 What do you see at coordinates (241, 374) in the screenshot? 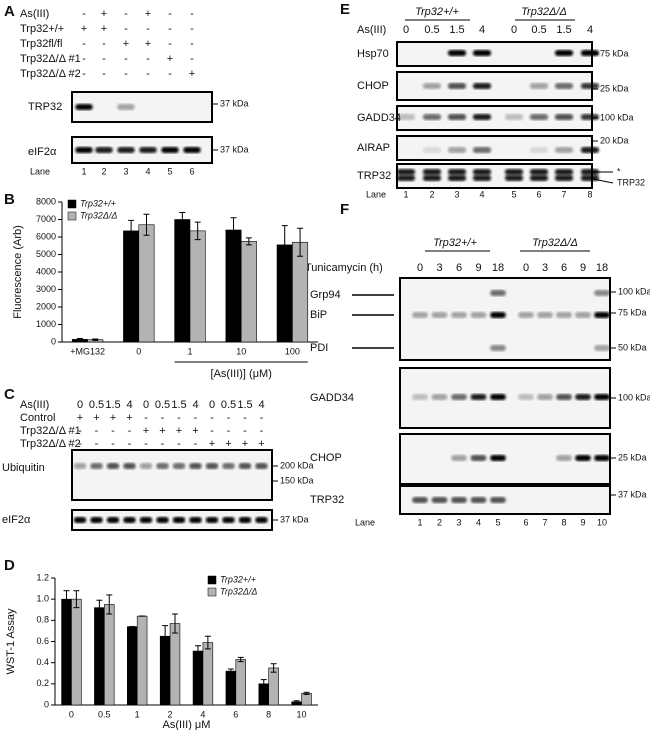
I see `x-group-label: [As(III)] (μM)` at bounding box center [241, 374].